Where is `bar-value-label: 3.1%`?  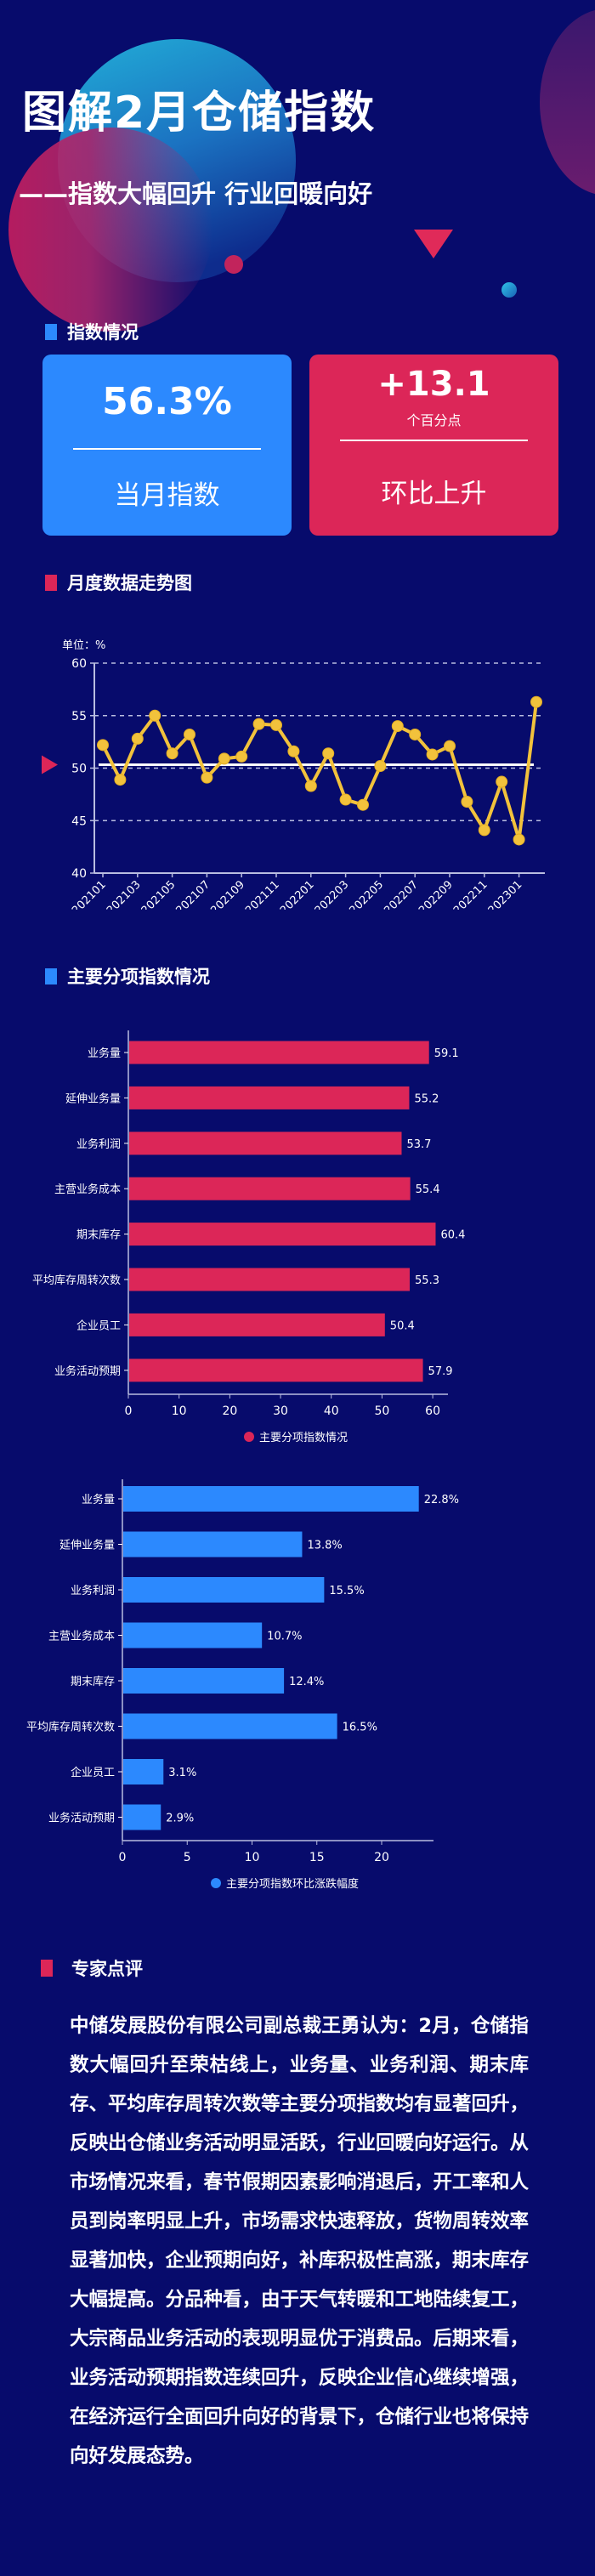
bar-value-label: 3.1% is located at coordinates (182, 1773).